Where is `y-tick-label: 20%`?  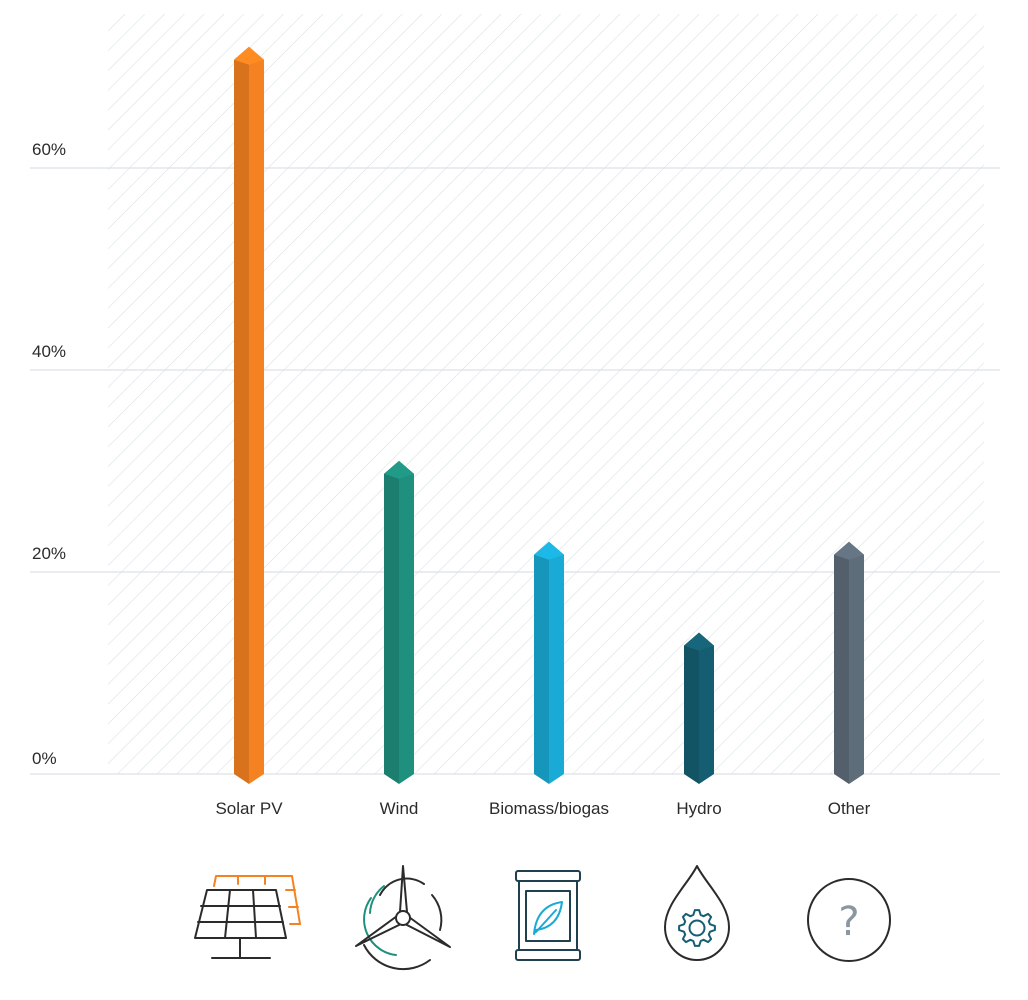
y-tick-label: 20% is located at coordinates (49, 553).